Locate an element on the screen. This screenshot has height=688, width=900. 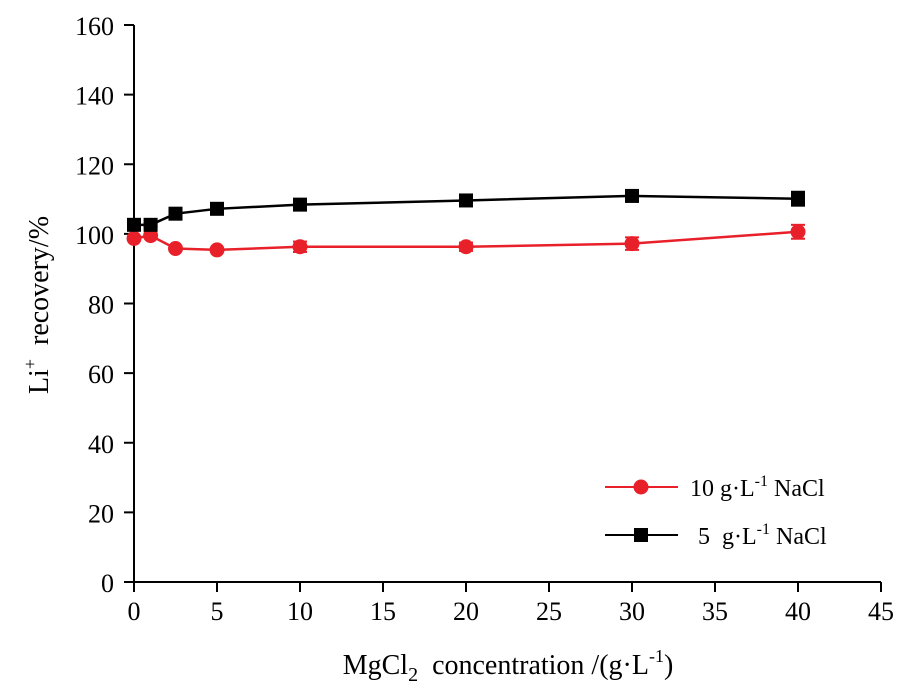
legend-marker-square is located at coordinates (641, 535).